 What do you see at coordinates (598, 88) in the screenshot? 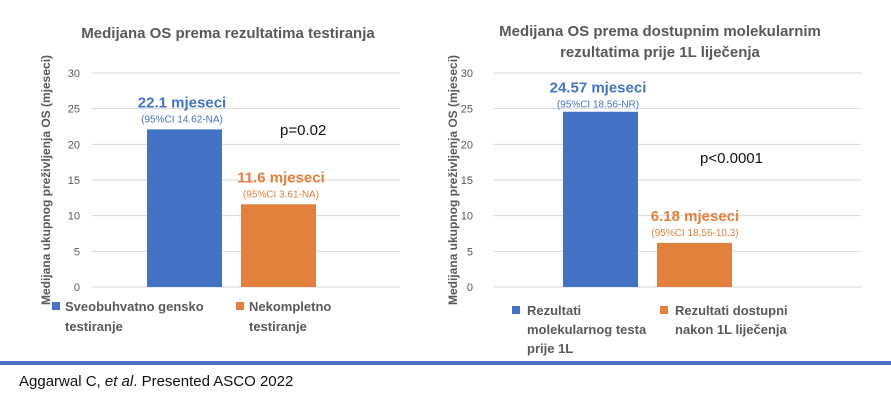
I see `bar-value-label: 24.57 mjeseci` at bounding box center [598, 88].